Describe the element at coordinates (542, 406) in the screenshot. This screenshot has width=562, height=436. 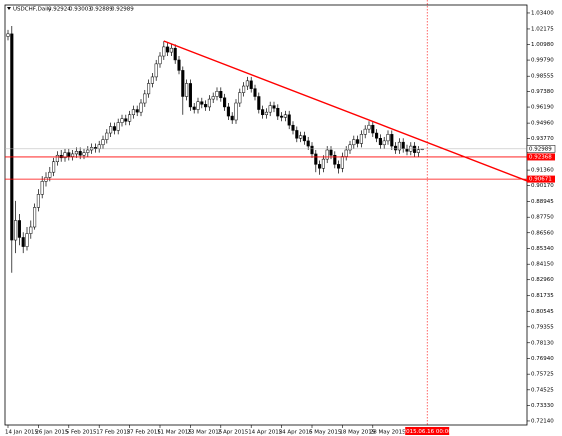
I see `y-tick-label: 0.73330` at that location.